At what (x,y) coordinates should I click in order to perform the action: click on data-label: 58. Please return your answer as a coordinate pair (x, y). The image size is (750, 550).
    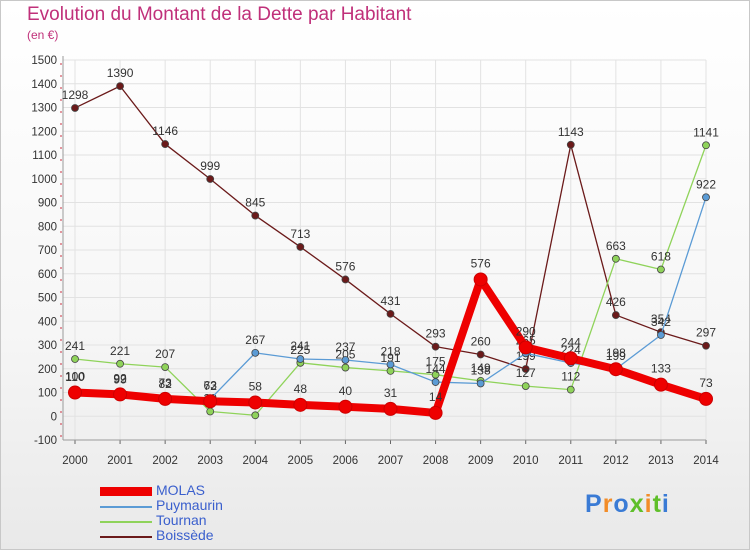
    Looking at the image, I should click on (256, 386).